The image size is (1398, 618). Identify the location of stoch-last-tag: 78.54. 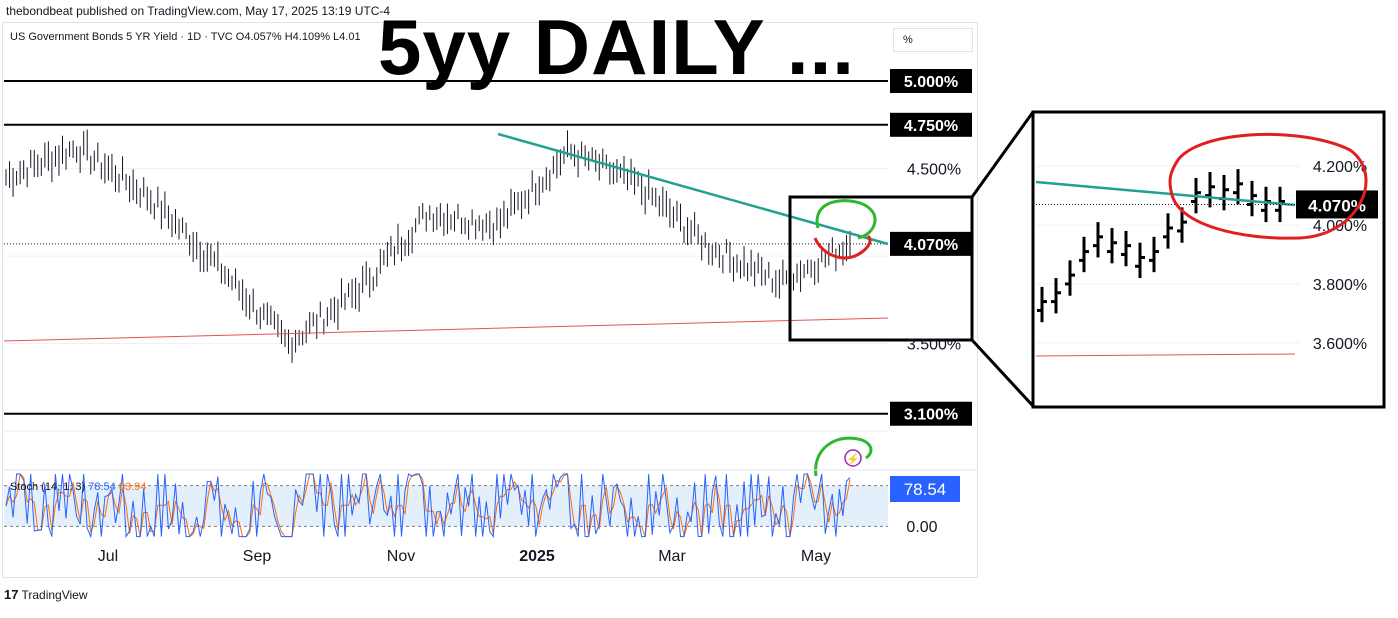
(925, 489).